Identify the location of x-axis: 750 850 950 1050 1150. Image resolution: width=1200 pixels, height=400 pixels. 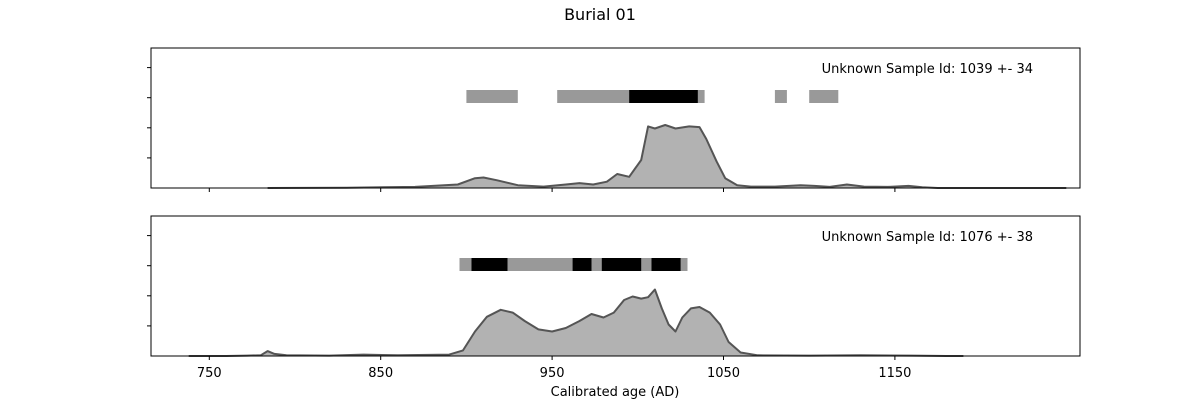
(554, 373).